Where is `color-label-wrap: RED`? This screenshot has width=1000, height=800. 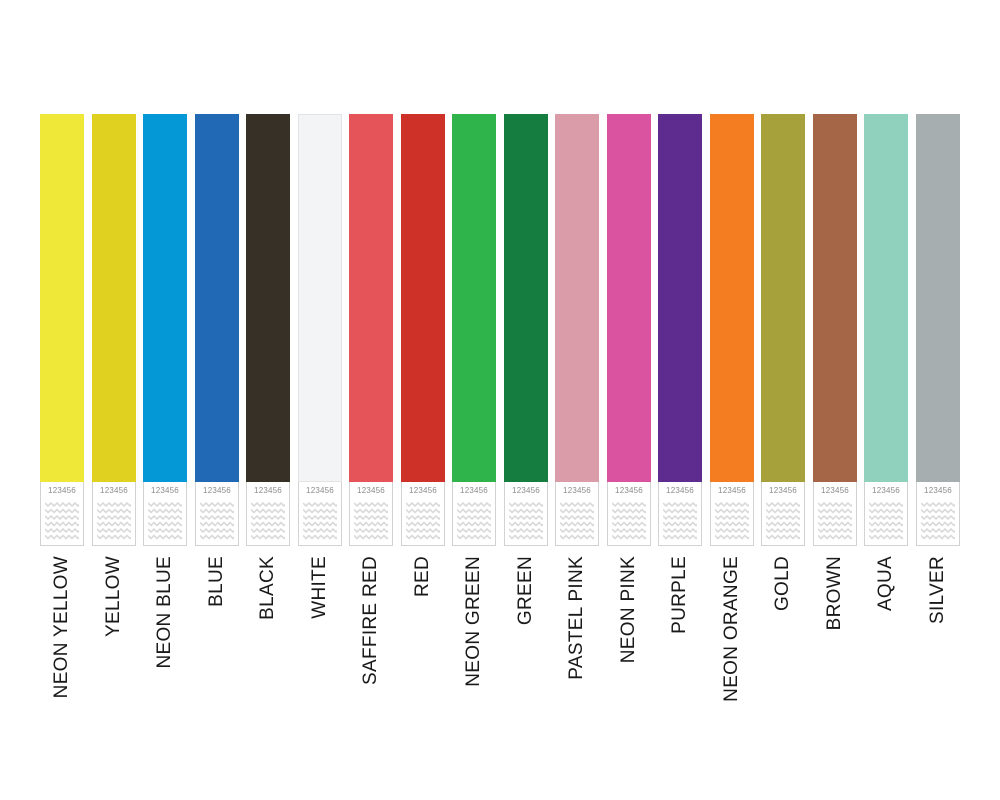
color-label-wrap: RED is located at coordinates (423, 671).